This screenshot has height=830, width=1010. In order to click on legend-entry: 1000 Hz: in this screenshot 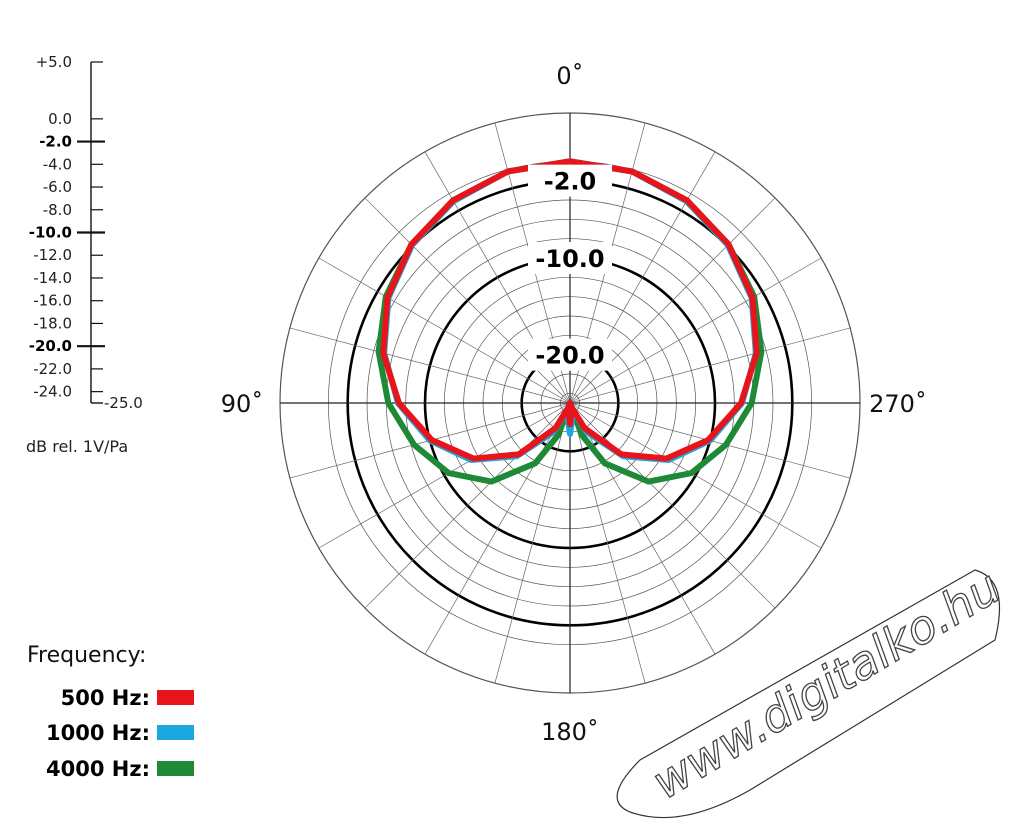, I will do `click(98, 733)`.